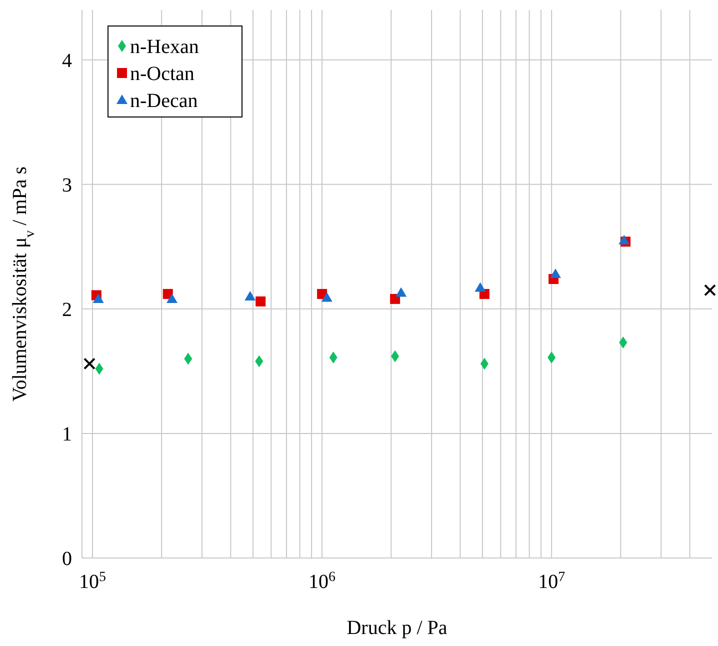  I want to click on y-tick-label: 2, so click(67, 309).